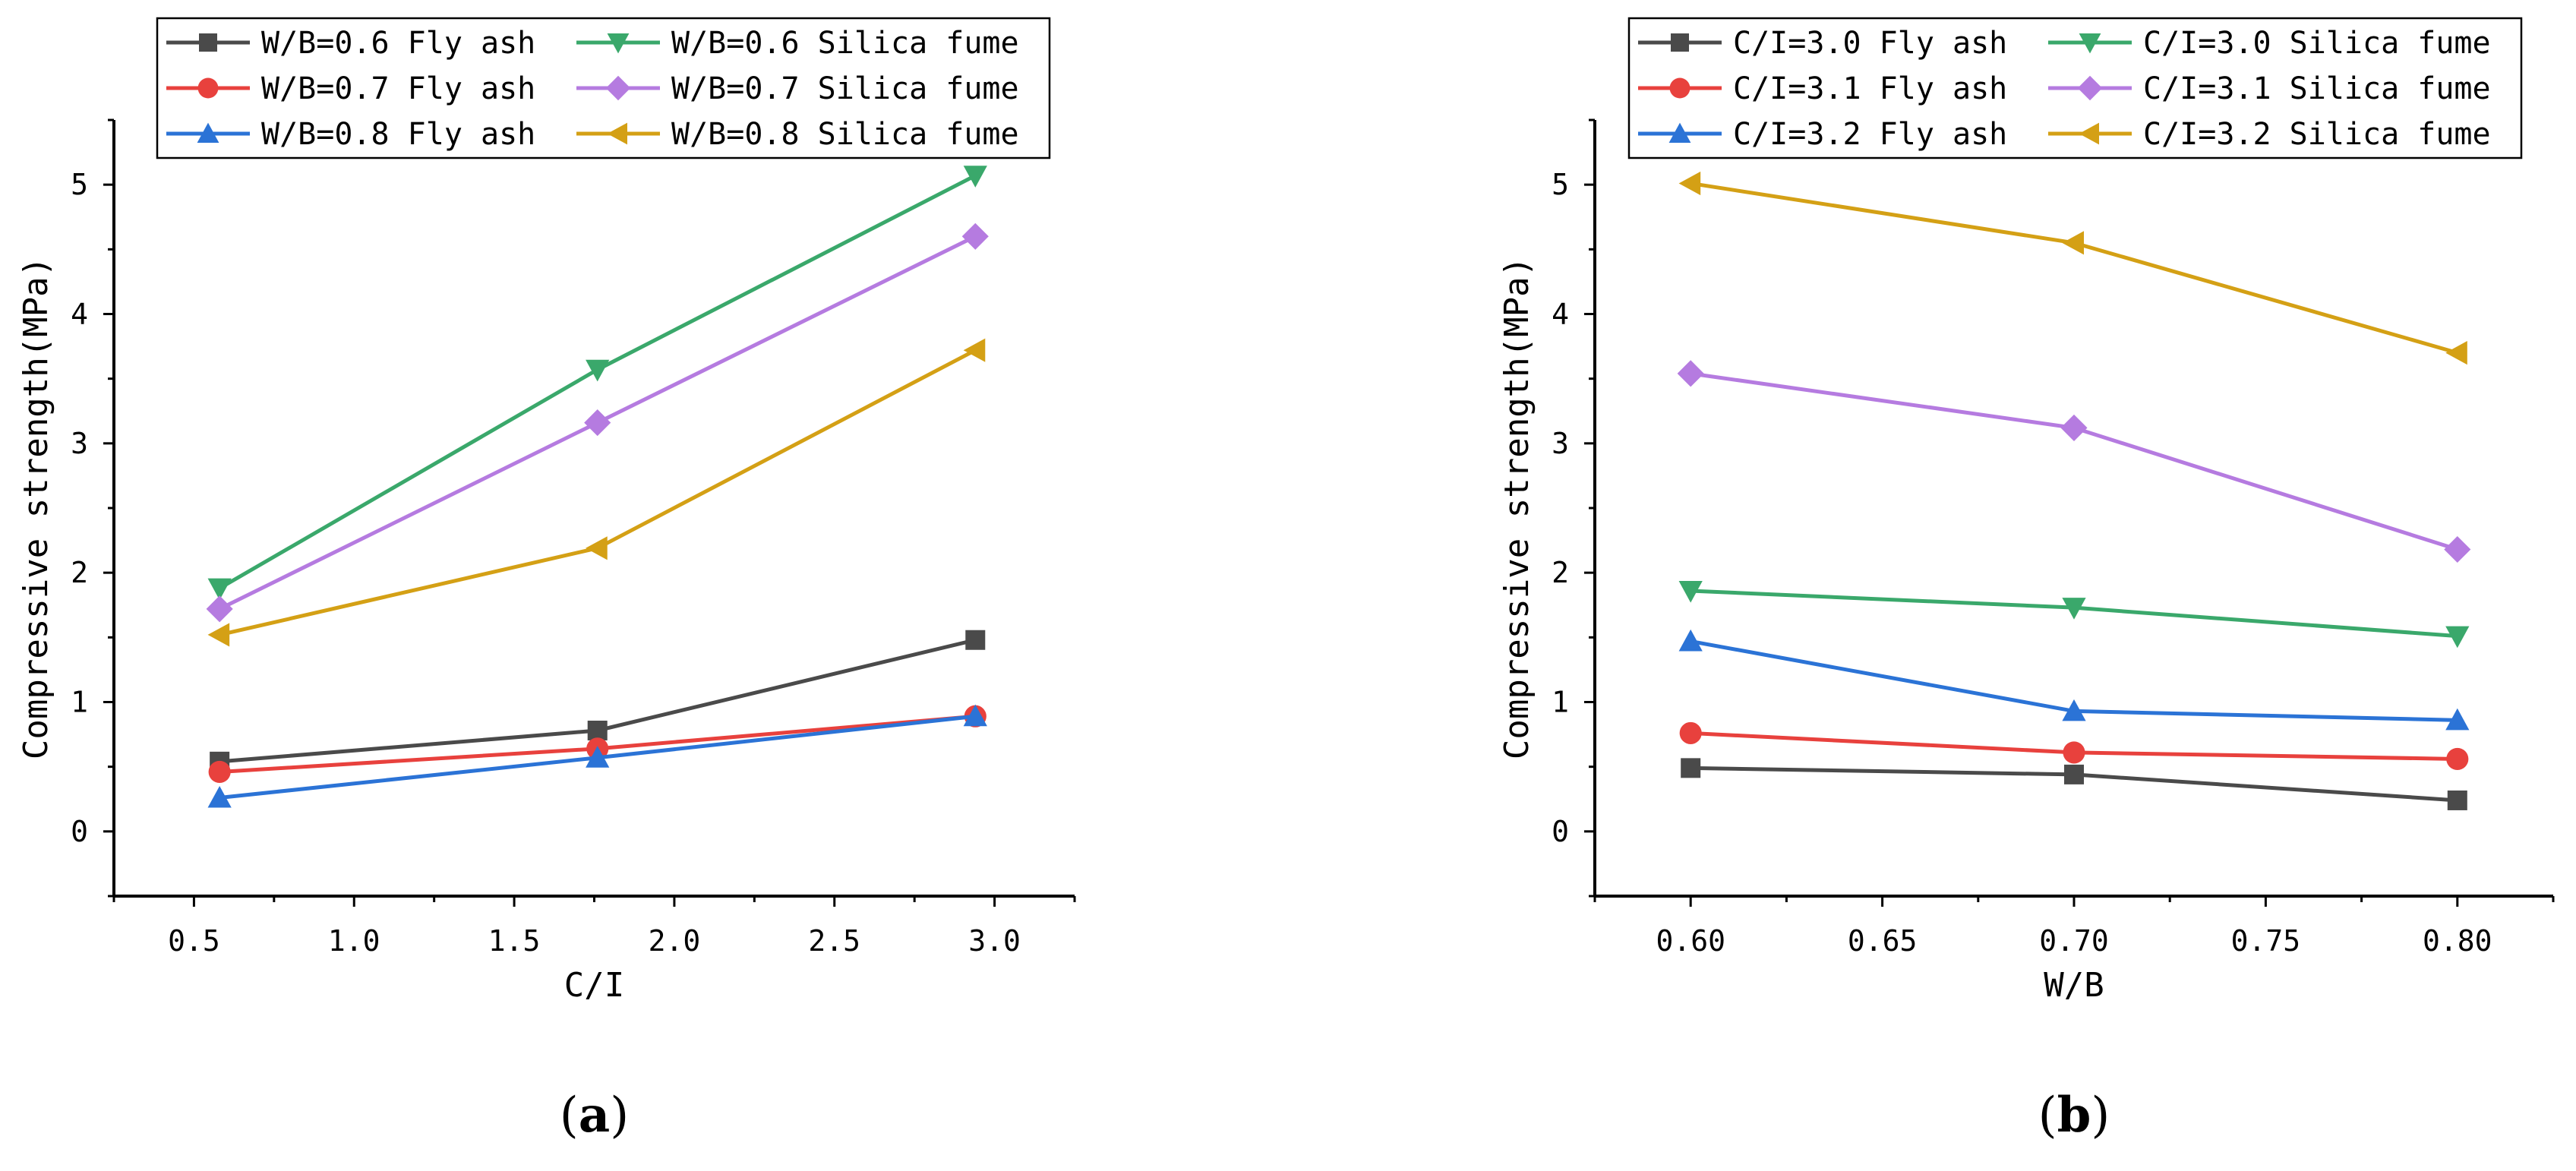  Describe the element at coordinates (1870, 88) in the screenshot. I see `panel-b-legend-label: C/I=3.1 Fly ash` at that location.